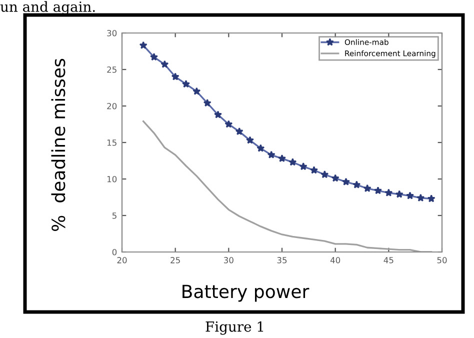 Image resolution: width=474 pixels, height=338 pixels. Describe the element at coordinates (112, 106) in the screenshot. I see `y-tick-label: 20` at that location.